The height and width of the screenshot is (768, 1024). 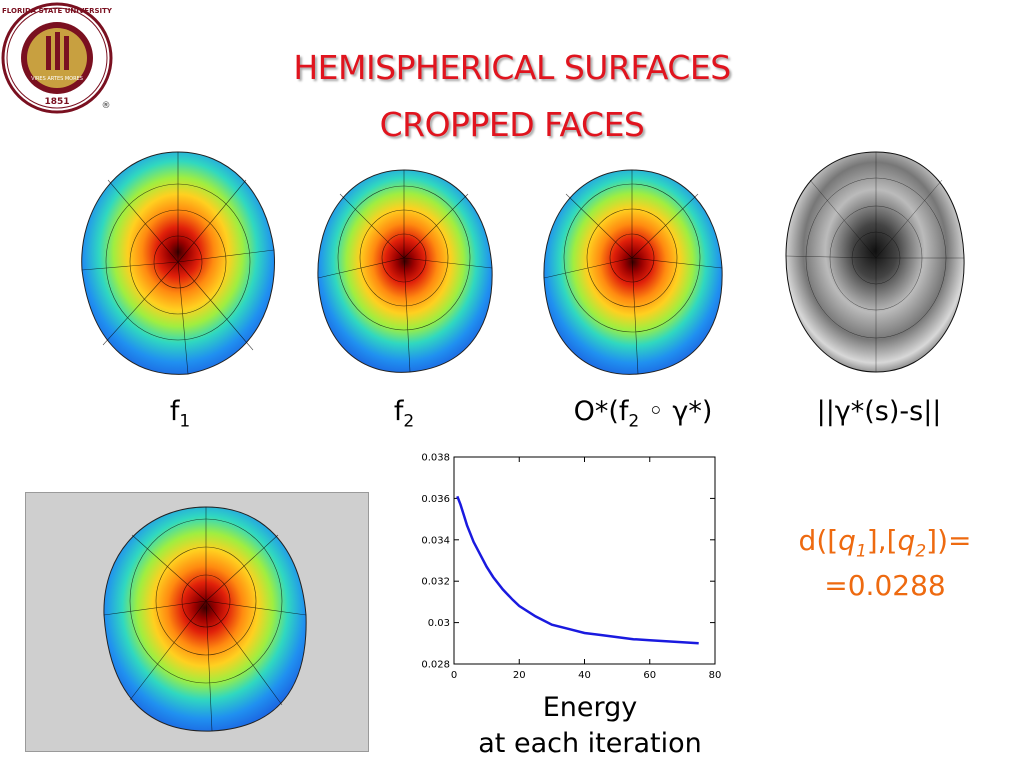 I want to click on distance-value: =0.0288, so click(x=885, y=585).